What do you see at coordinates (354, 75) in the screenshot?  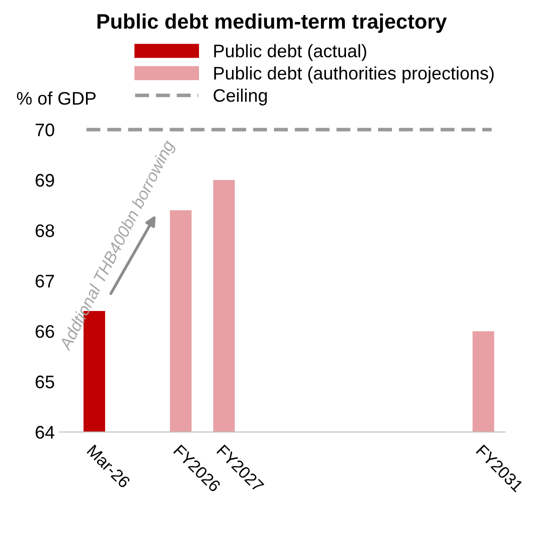 I see `legend-label: Public debt (authorities projections)` at bounding box center [354, 75].